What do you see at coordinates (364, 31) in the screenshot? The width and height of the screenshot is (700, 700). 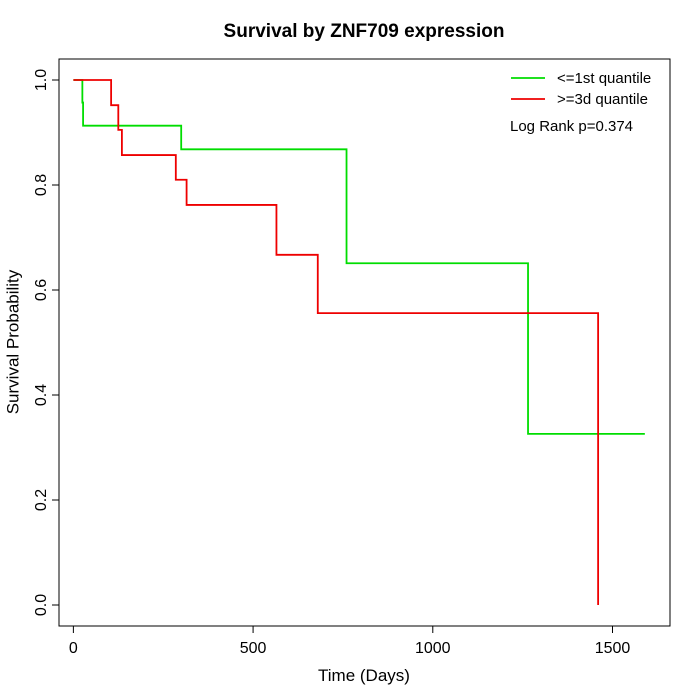 I see `chart-title: Survival by ZNF709 expression` at bounding box center [364, 31].